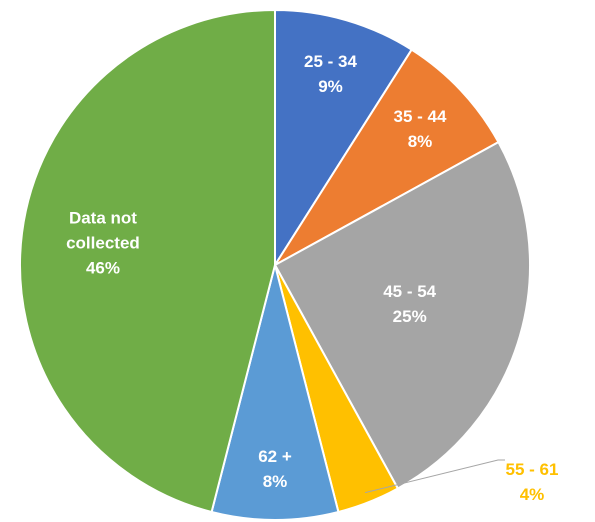 Image resolution: width=595 pixels, height=522 pixels. Describe the element at coordinates (410, 304) in the screenshot. I see `data-label: 45 - 54 25%` at that location.